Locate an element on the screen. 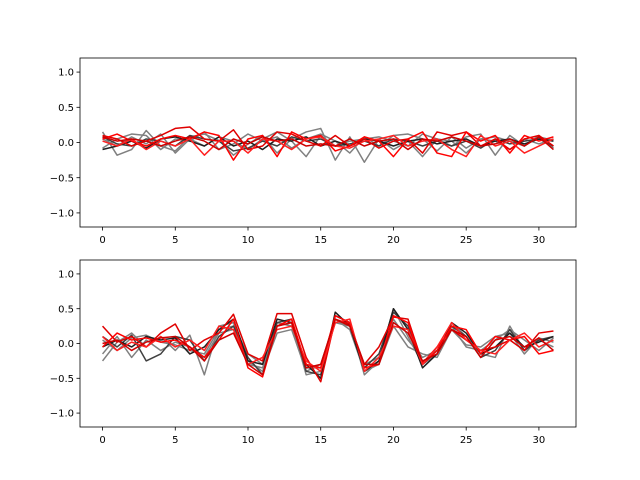 Image resolution: width=640 pixels, height=480 pixels. top-y-tick-label: −1.0 is located at coordinates (62, 214).